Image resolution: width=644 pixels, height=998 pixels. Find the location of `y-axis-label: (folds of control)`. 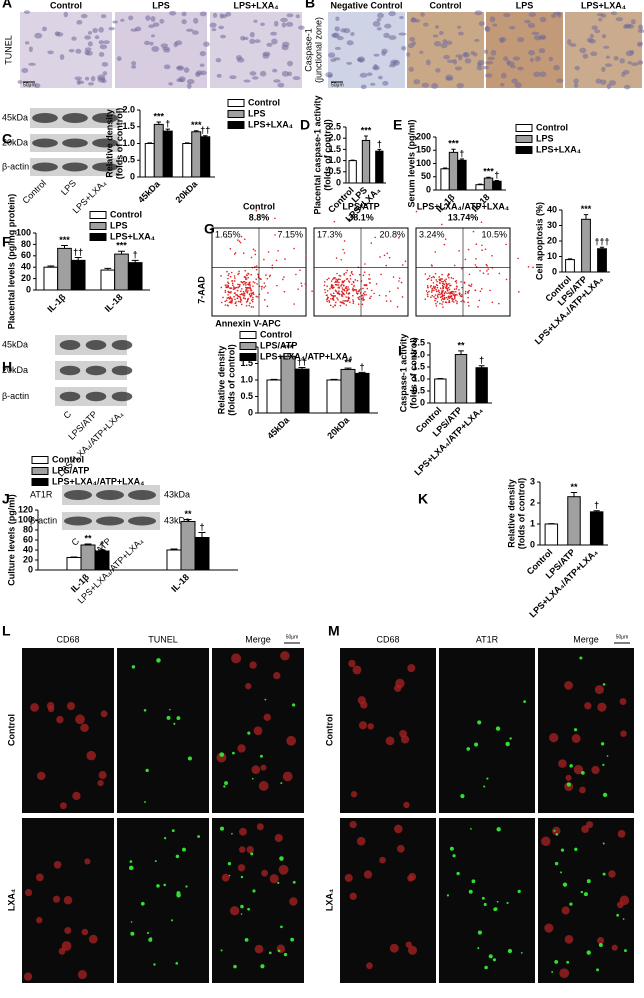

y-axis-label: (folds of control) is located at coordinates (231, 380).